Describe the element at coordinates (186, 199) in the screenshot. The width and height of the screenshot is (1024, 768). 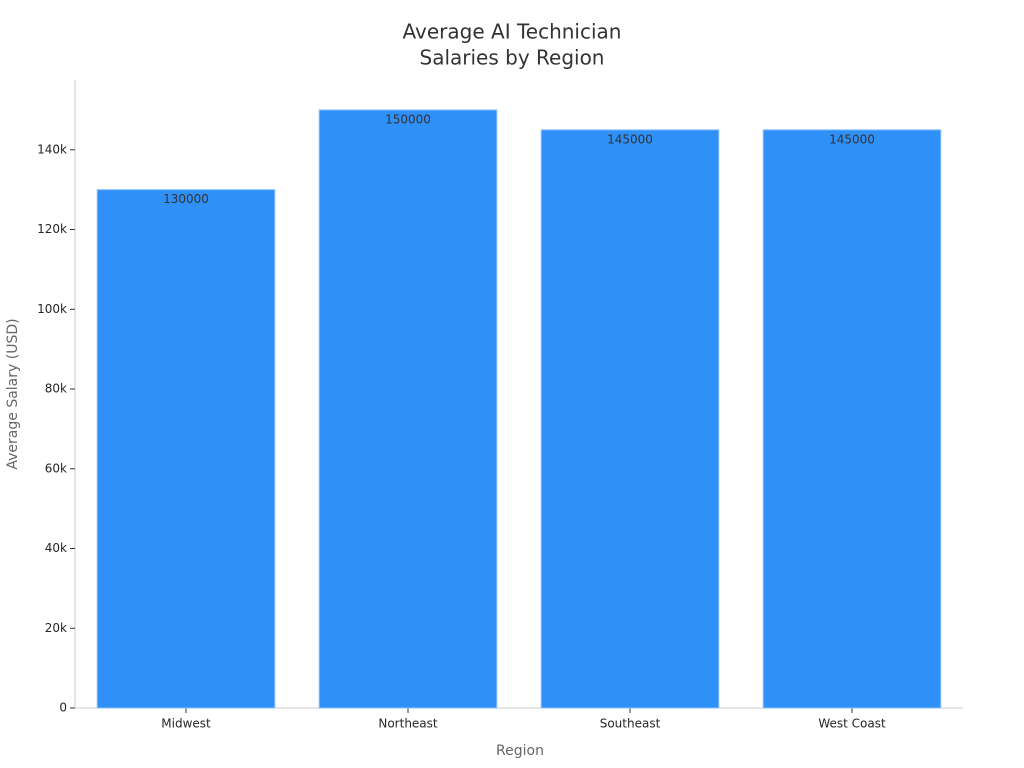
I see `value-label: 130000` at that location.